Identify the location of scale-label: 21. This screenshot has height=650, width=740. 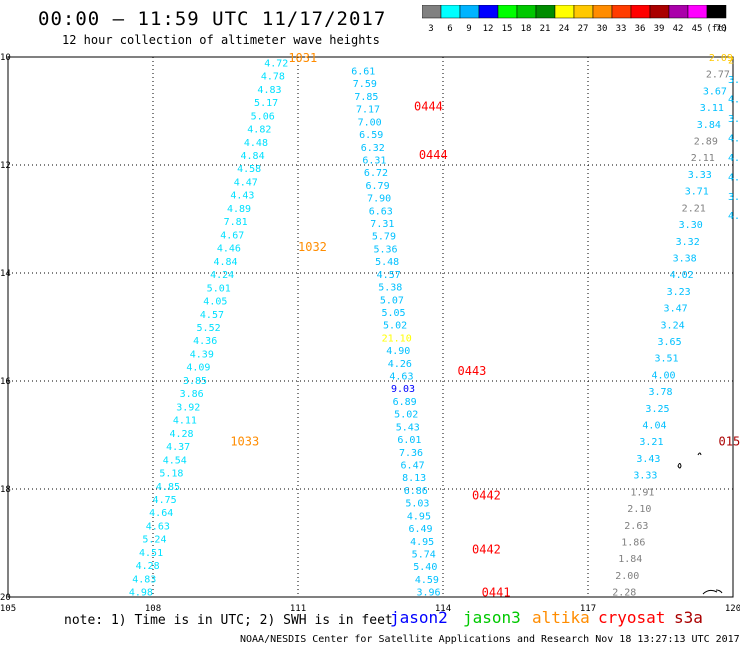
(545, 29).